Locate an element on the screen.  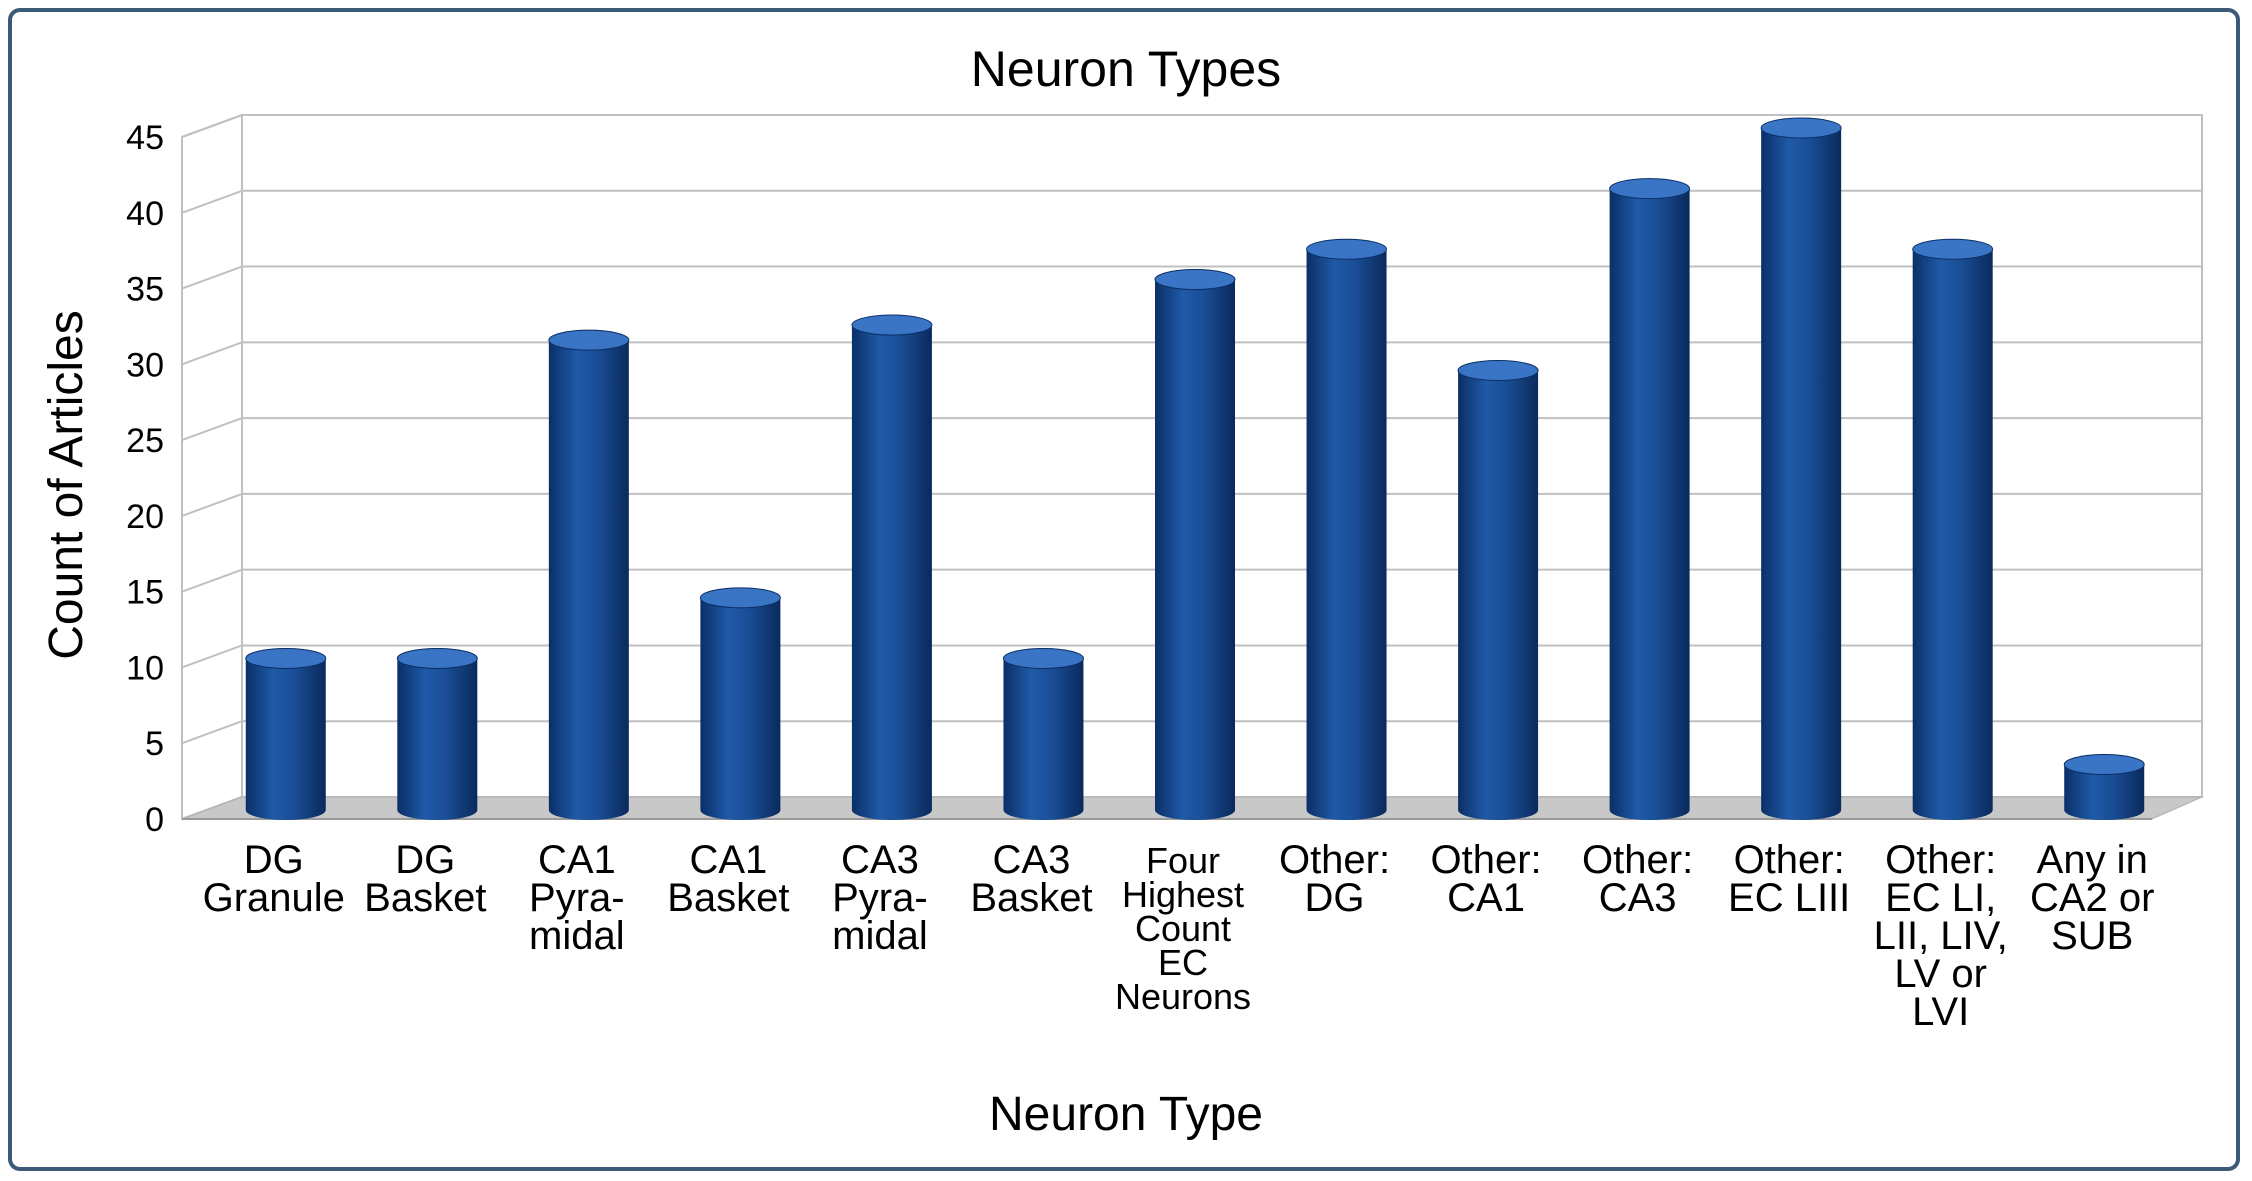
x-tick-label: SUB is located at coordinates (2092, 936).